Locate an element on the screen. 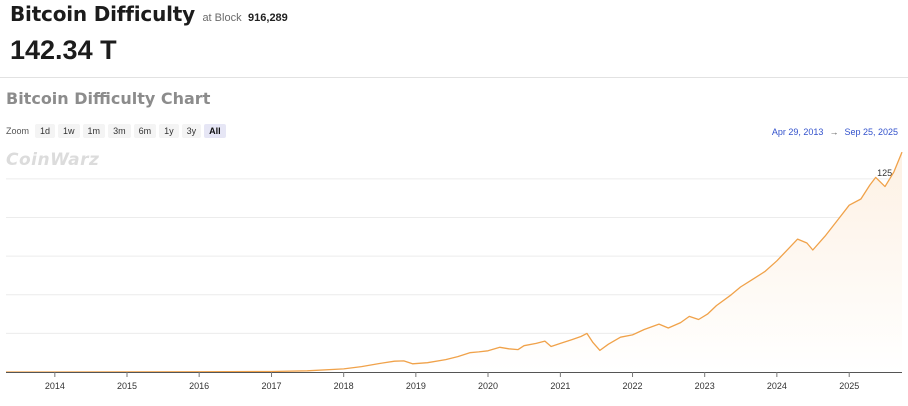 This screenshot has height=406, width=908. y-tick-label: 125 T is located at coordinates (888, 173).